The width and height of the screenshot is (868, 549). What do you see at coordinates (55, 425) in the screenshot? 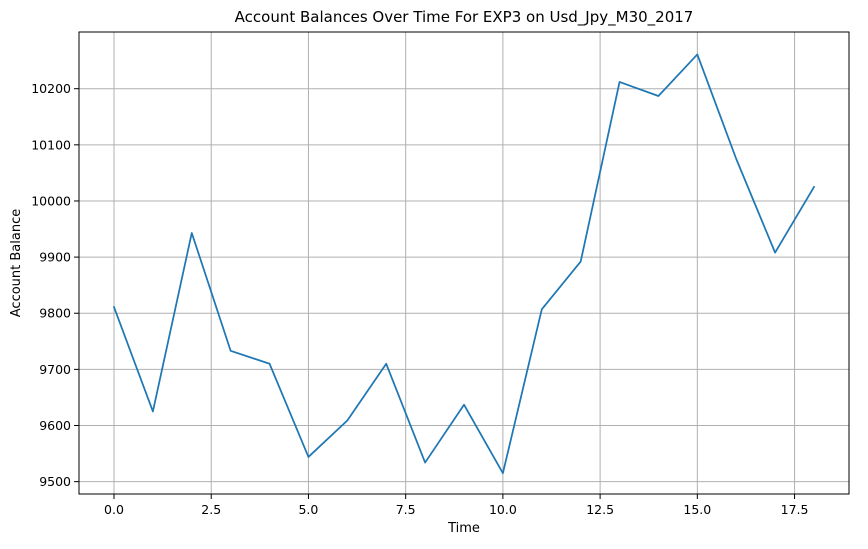
I see `y-tick-label: 9600` at bounding box center [55, 425].